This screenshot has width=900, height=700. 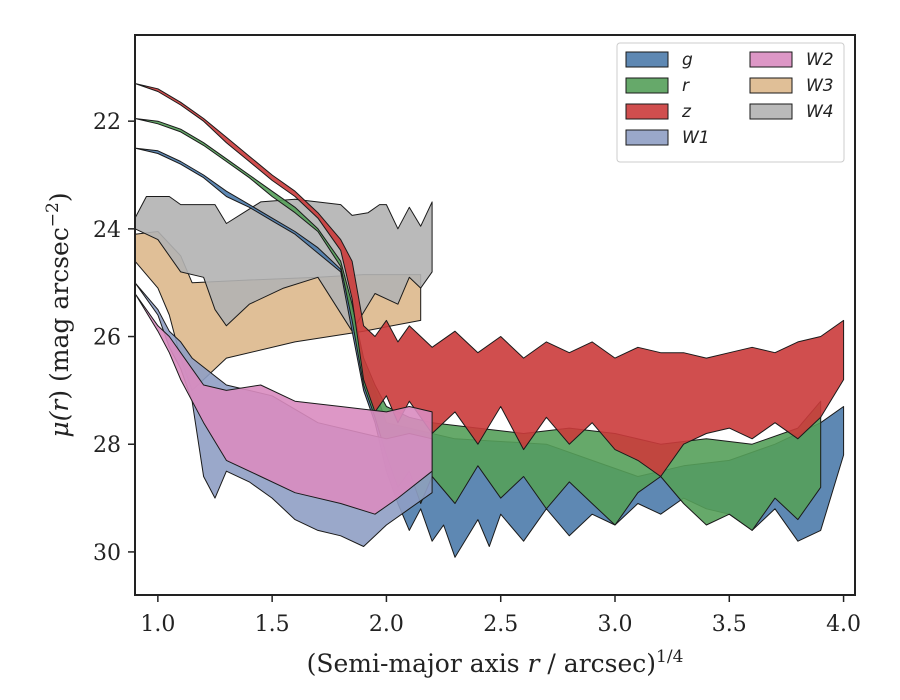 I want to click on legend-label-w3: W3, so click(x=820, y=86).